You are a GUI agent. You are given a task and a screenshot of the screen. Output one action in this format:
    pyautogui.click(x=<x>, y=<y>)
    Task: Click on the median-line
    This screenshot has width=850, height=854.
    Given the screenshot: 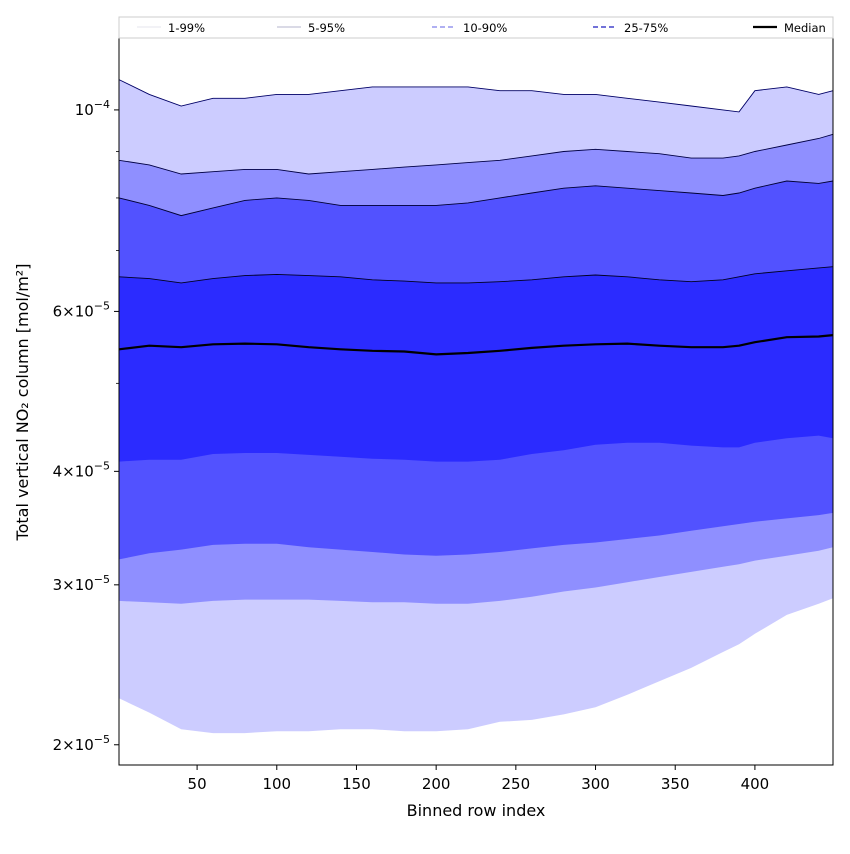 What is the action you would take?
    pyautogui.click(x=476, y=345)
    